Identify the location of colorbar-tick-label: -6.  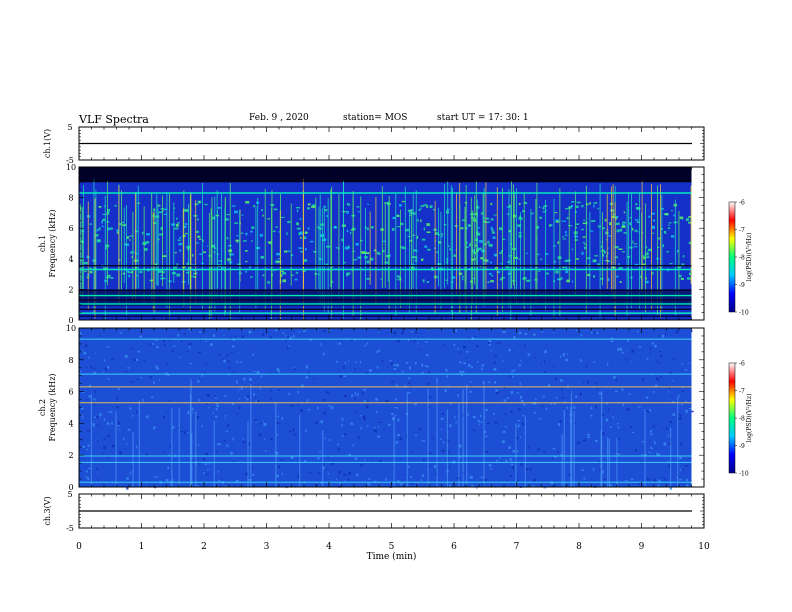
(742, 203).